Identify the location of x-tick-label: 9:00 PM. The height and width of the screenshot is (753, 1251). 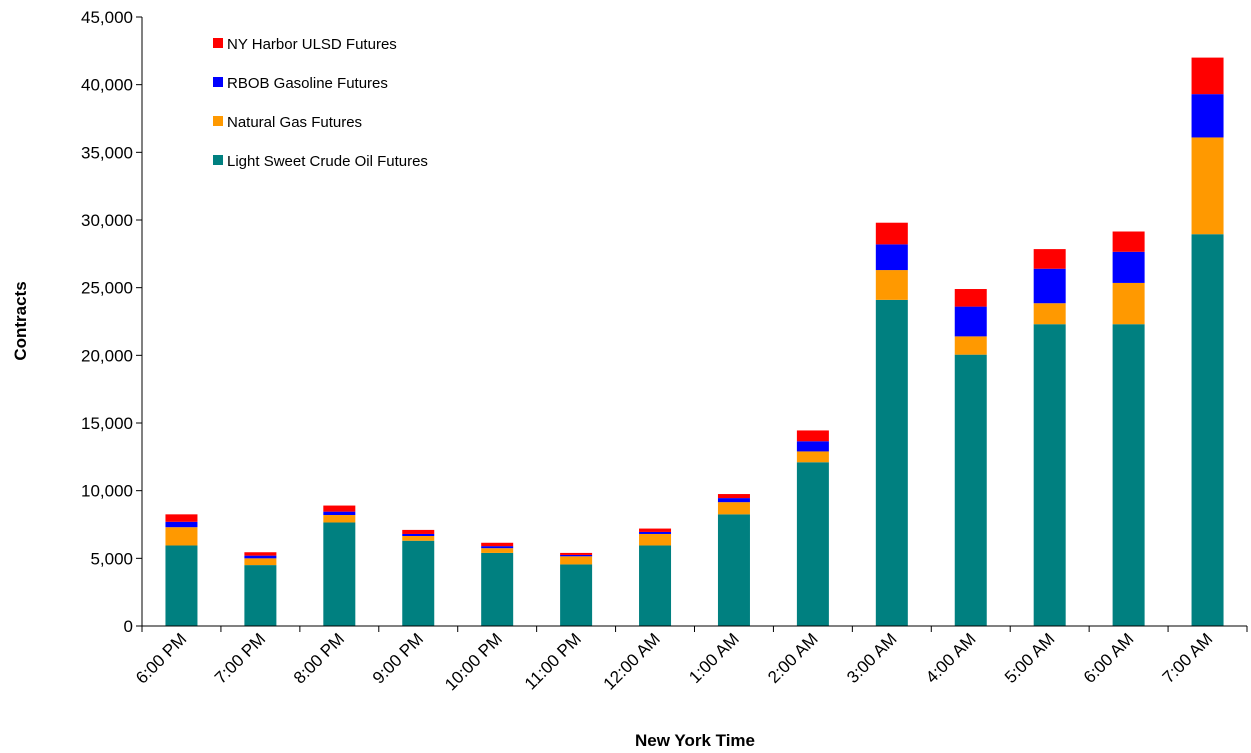
(398, 658).